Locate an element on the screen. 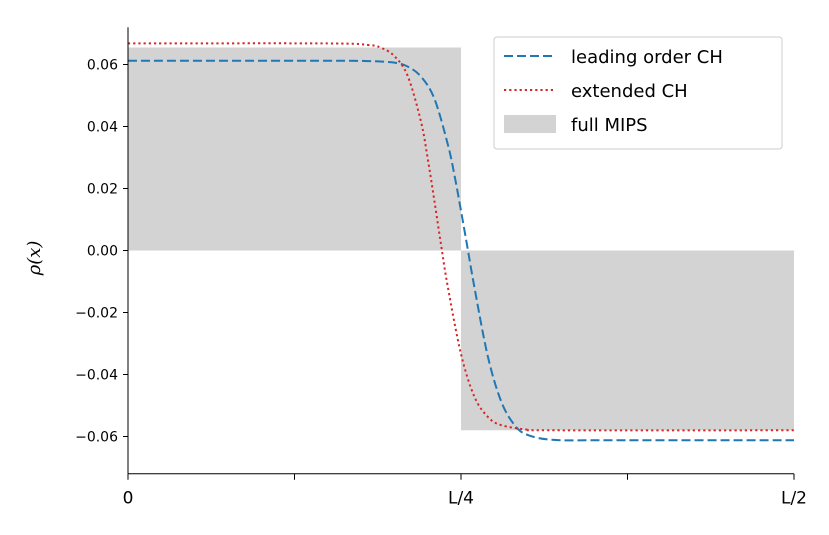  legend-item-extended-ch-label: extended CH is located at coordinates (629, 91).